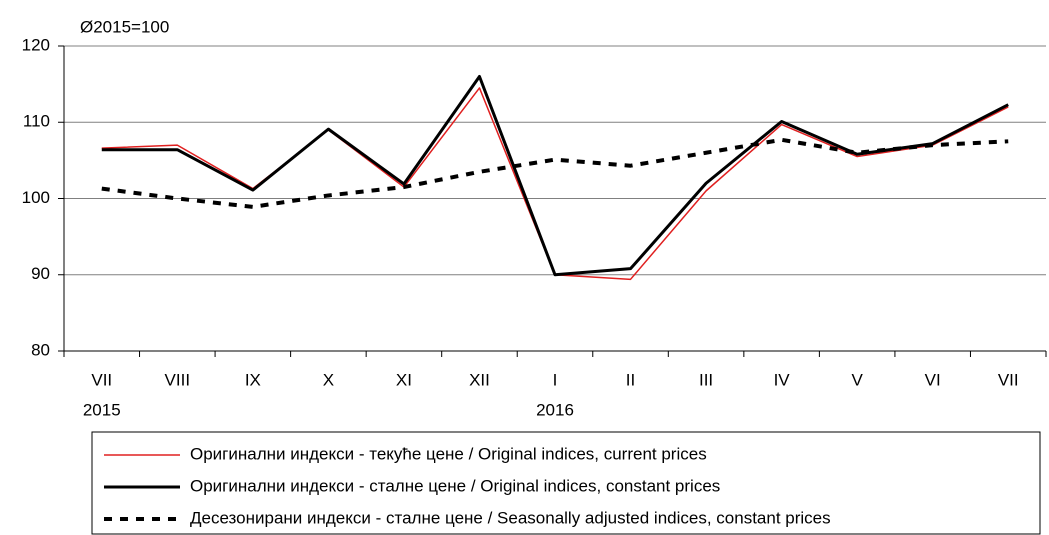 This screenshot has height=535, width=1049. Describe the element at coordinates (36, 121) in the screenshot. I see `y-tick-label: 110` at that location.